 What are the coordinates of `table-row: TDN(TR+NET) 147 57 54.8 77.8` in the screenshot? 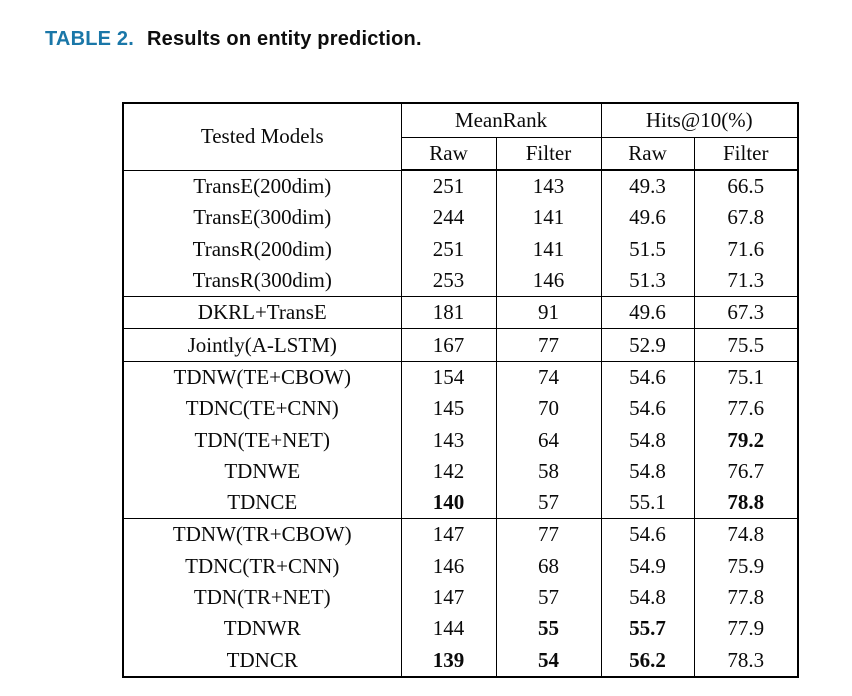 It's located at (460, 597).